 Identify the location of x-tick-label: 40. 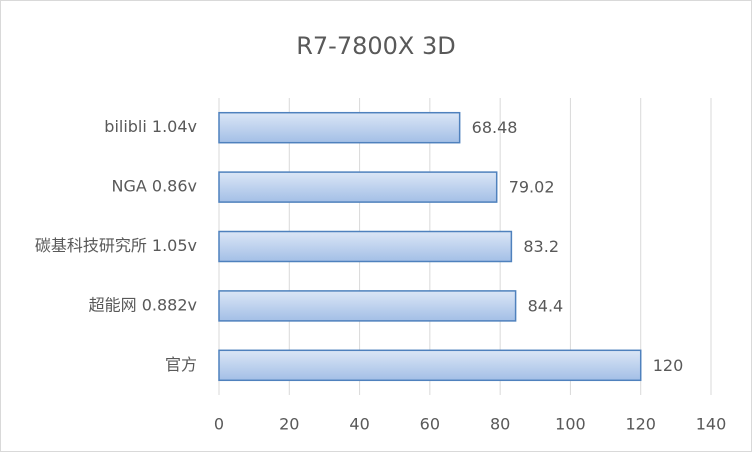
(359, 424).